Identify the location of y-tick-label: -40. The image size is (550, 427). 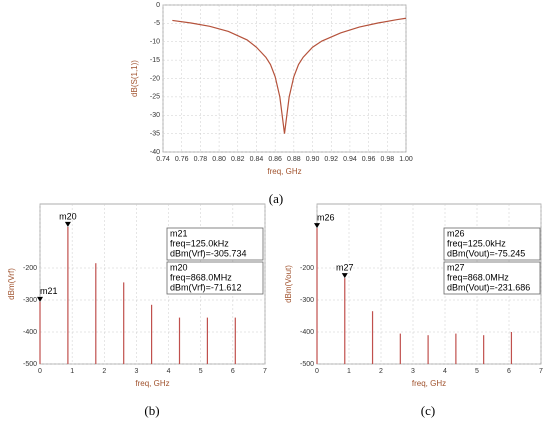
(155, 152).